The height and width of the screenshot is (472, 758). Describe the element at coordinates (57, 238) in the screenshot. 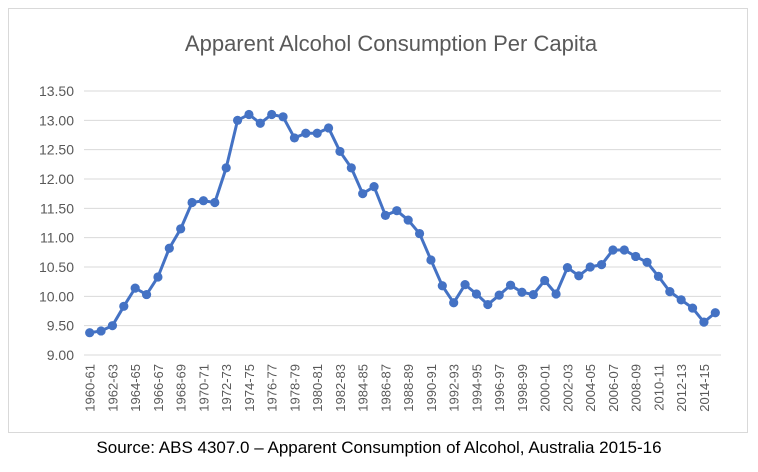

I see `y-tick-label: 11.00` at that location.